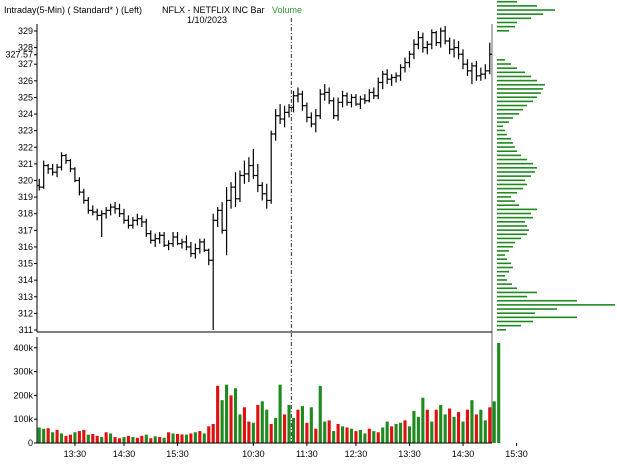  I want to click on time-tick-label: 12:30, so click(356, 454).